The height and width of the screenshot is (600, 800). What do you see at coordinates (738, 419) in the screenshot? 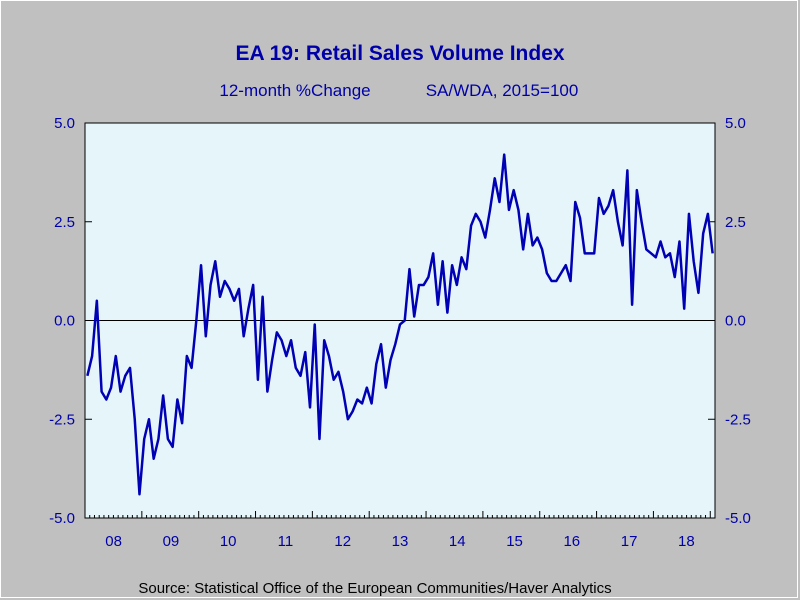
I see `y-tick-label-right: -2.5` at bounding box center [738, 419].